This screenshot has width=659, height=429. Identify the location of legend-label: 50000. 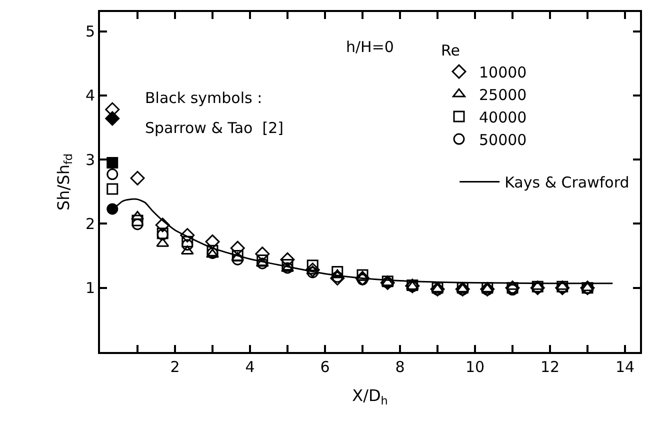
(503, 139).